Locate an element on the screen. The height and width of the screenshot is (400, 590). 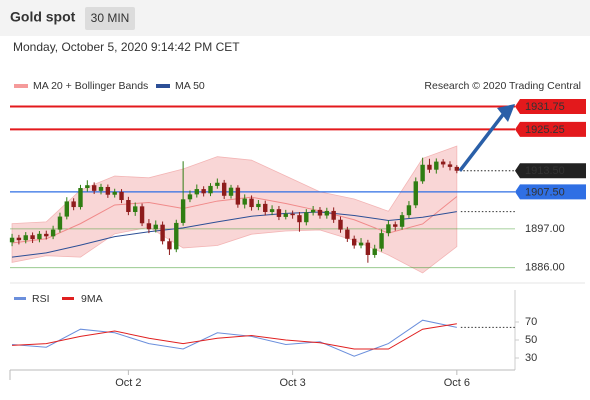
interval-label: 30 MIN is located at coordinates (110, 18).